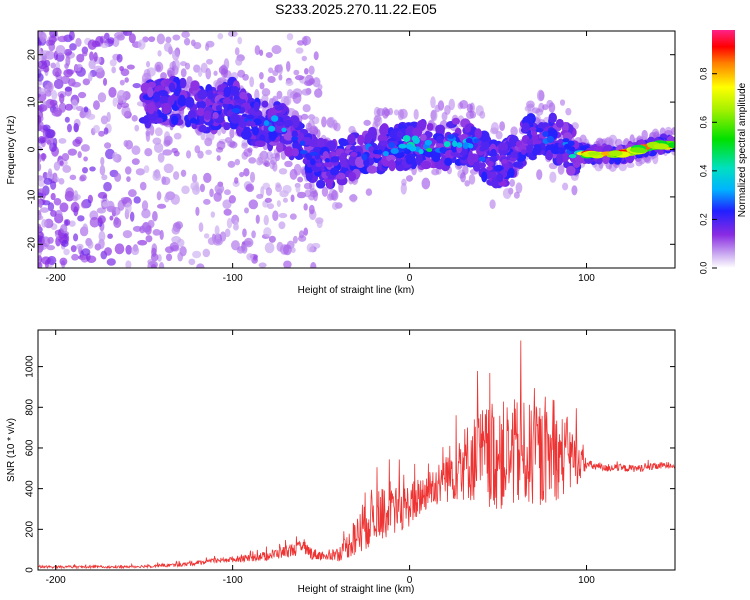 This screenshot has height=600, width=750. I want to click on spectrogram-x-axis-label: Height of straight line (km), so click(356, 290).